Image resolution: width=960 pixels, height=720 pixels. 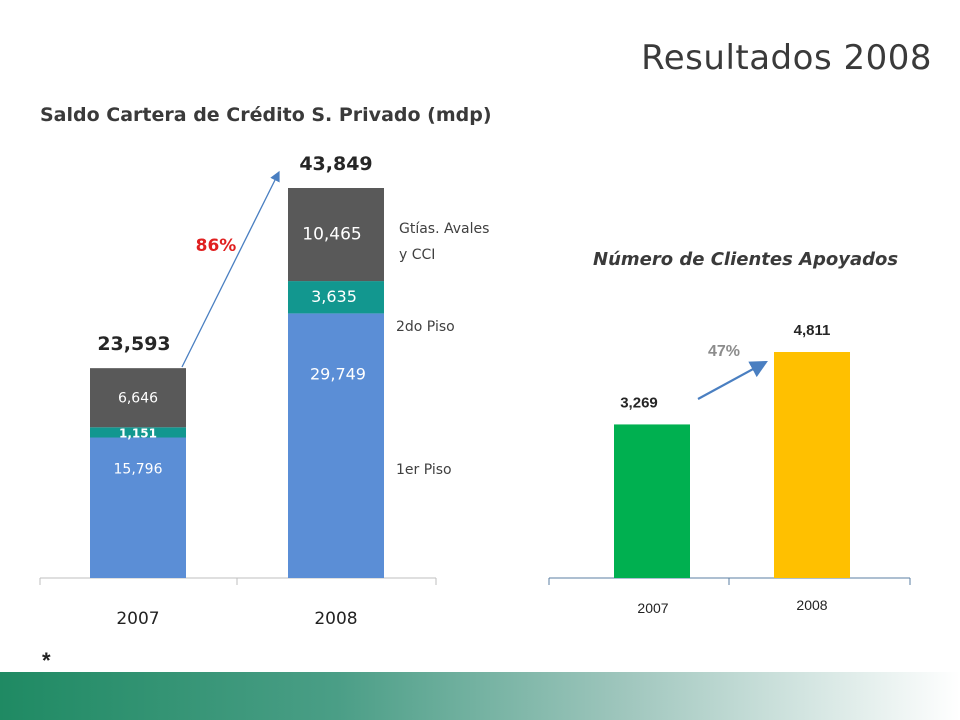 What do you see at coordinates (216, 246) in the screenshot?
I see `growth-label: 86%` at bounding box center [216, 246].